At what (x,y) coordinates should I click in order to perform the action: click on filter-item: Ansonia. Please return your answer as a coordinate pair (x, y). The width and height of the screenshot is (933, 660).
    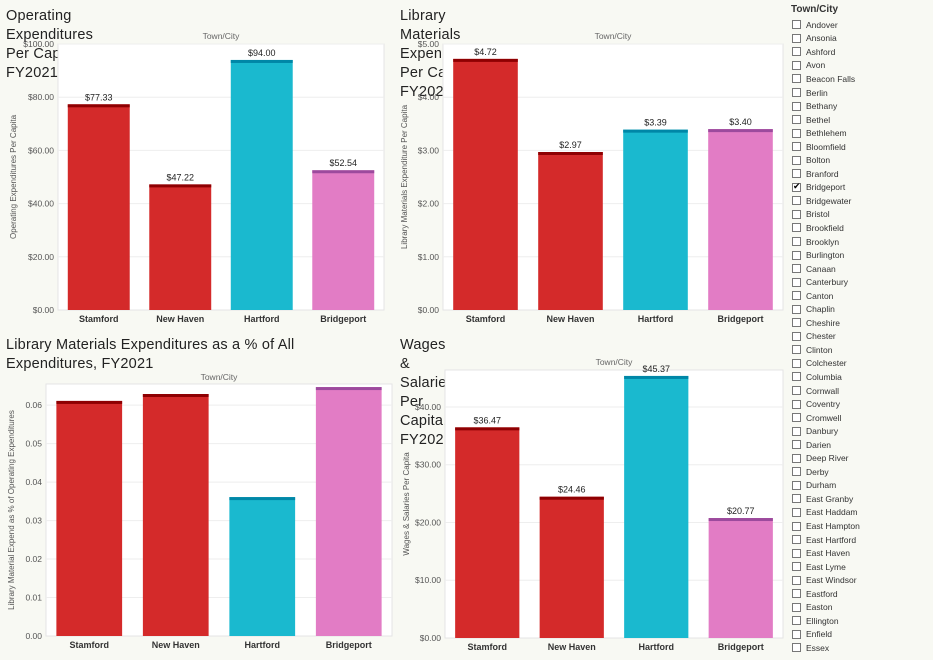
    Looking at the image, I should click on (859, 39).